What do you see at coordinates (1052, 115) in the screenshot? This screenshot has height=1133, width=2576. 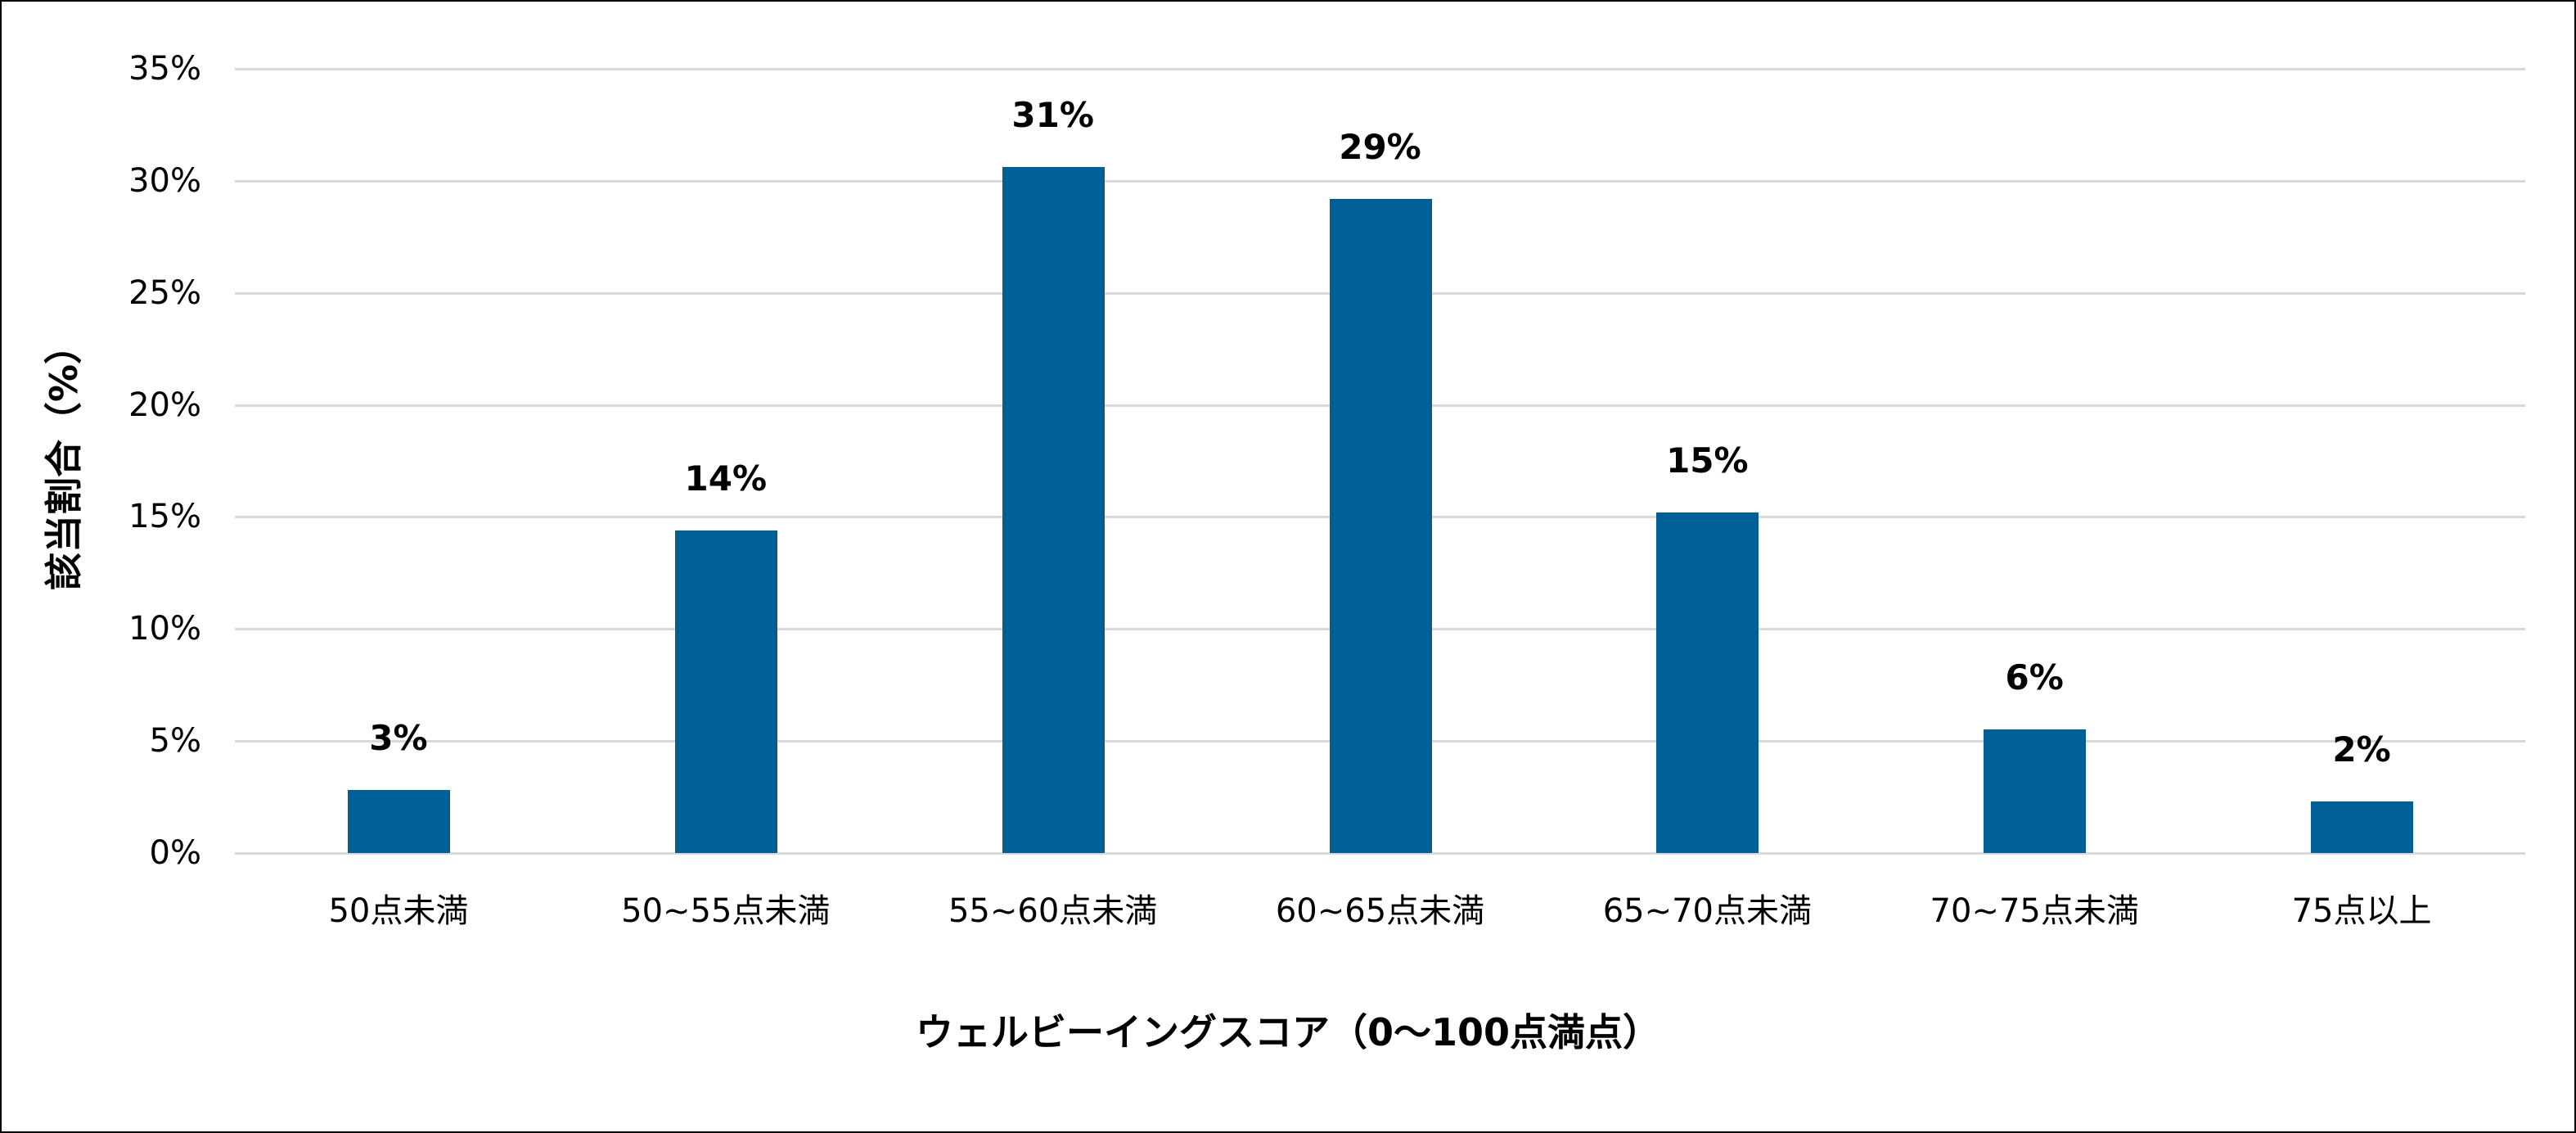 I see `data-label: 31%` at bounding box center [1052, 115].